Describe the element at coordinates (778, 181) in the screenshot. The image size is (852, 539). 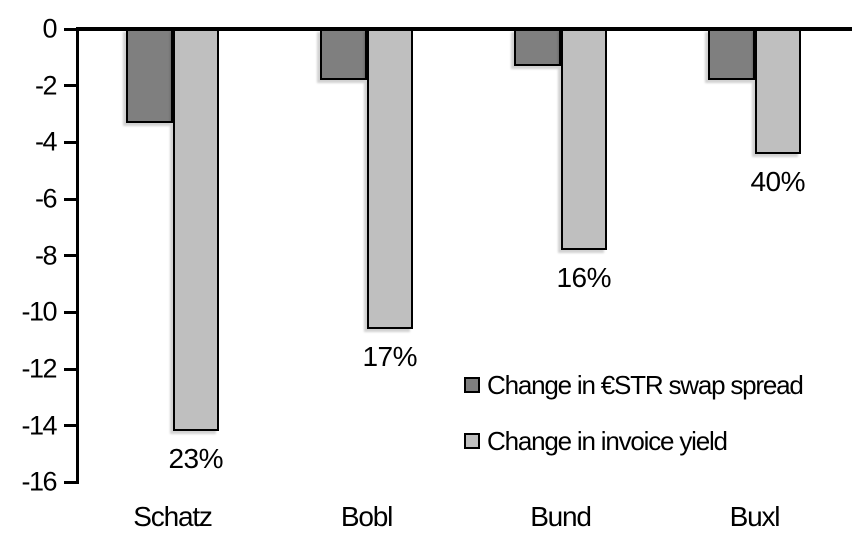
I see `bar-value-label-buxl: 40%` at that location.